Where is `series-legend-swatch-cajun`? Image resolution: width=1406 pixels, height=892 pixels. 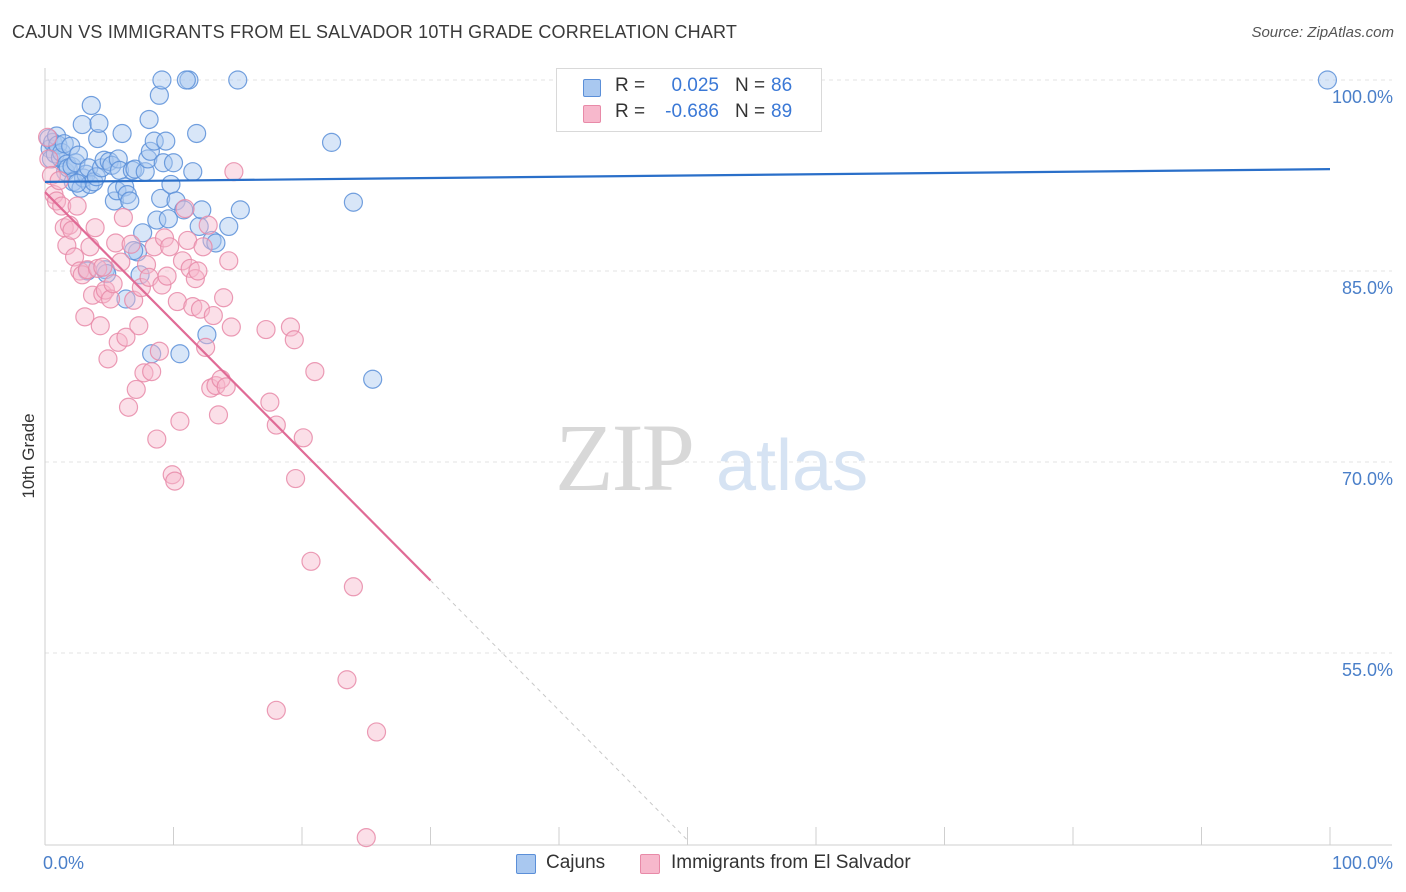 series-legend-swatch-cajun is located at coordinates (526, 864).